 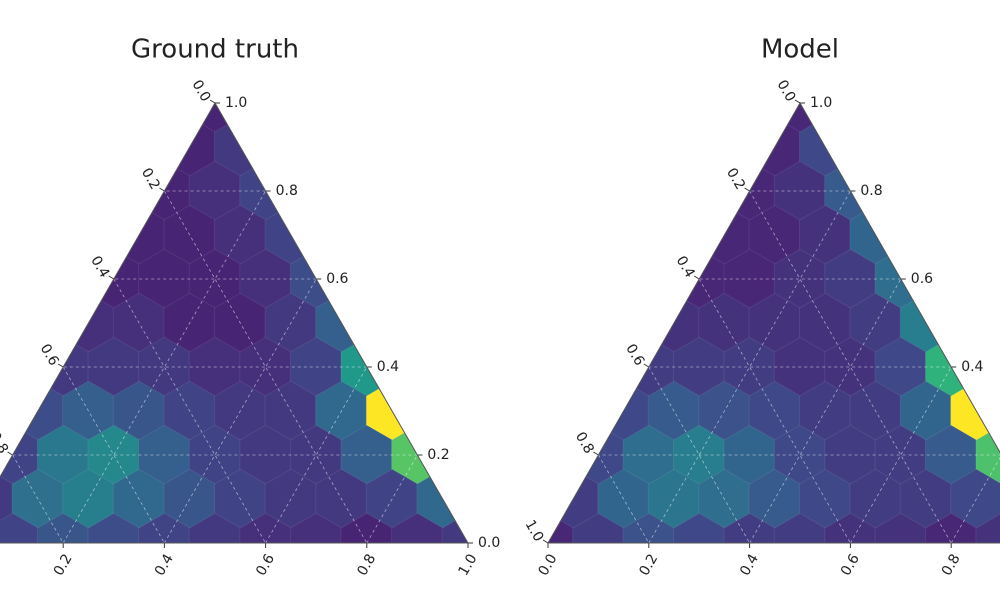 What do you see at coordinates (215, 50) in the screenshot?
I see `chart-title: Ground truth` at bounding box center [215, 50].